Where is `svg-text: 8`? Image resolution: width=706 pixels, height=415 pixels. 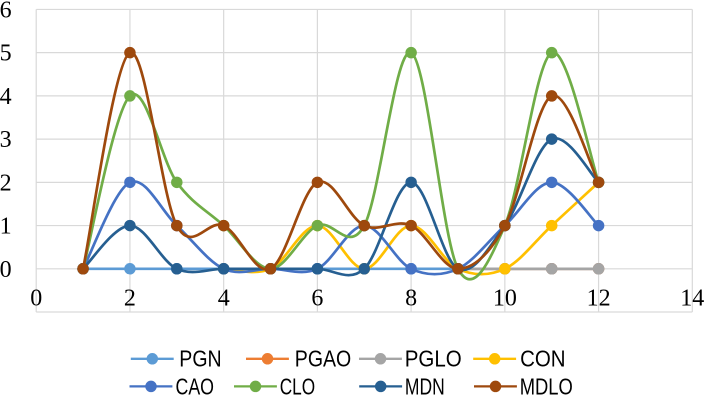
svg-text: 8 is located at coordinates (411, 298).